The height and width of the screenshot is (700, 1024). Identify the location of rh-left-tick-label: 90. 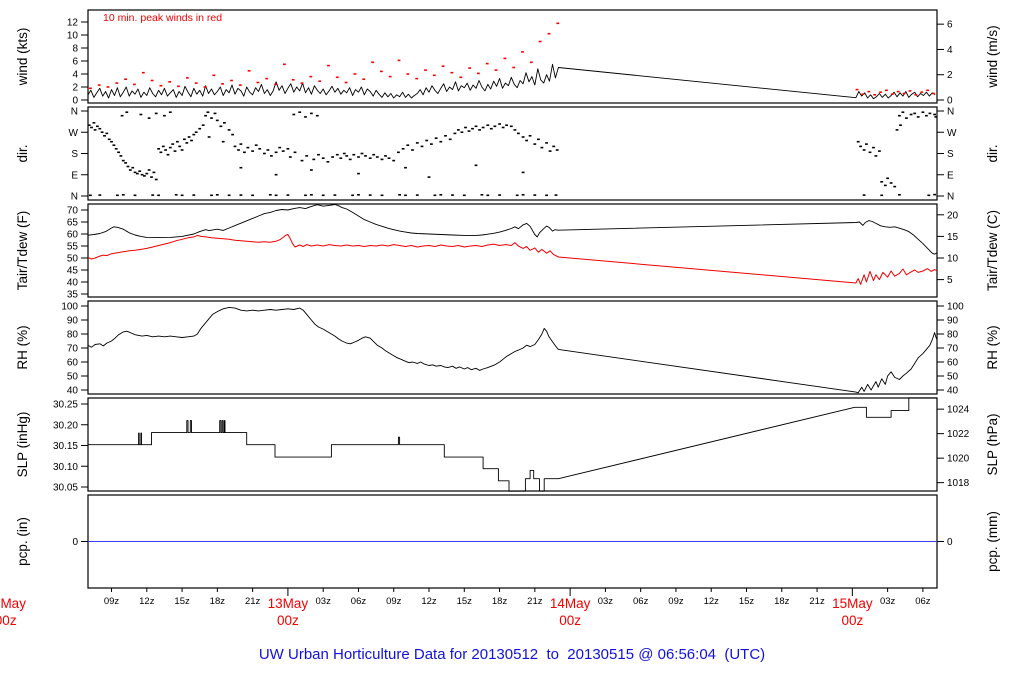
(73, 321).